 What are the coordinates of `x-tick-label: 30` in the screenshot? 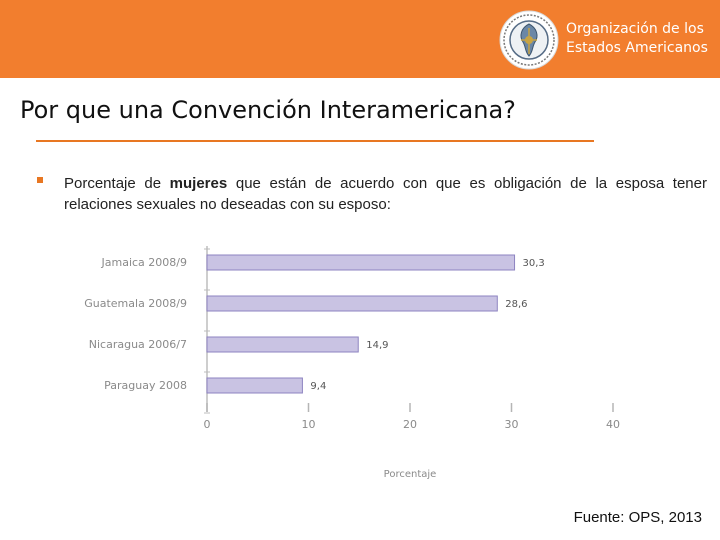 It's located at (512, 424).